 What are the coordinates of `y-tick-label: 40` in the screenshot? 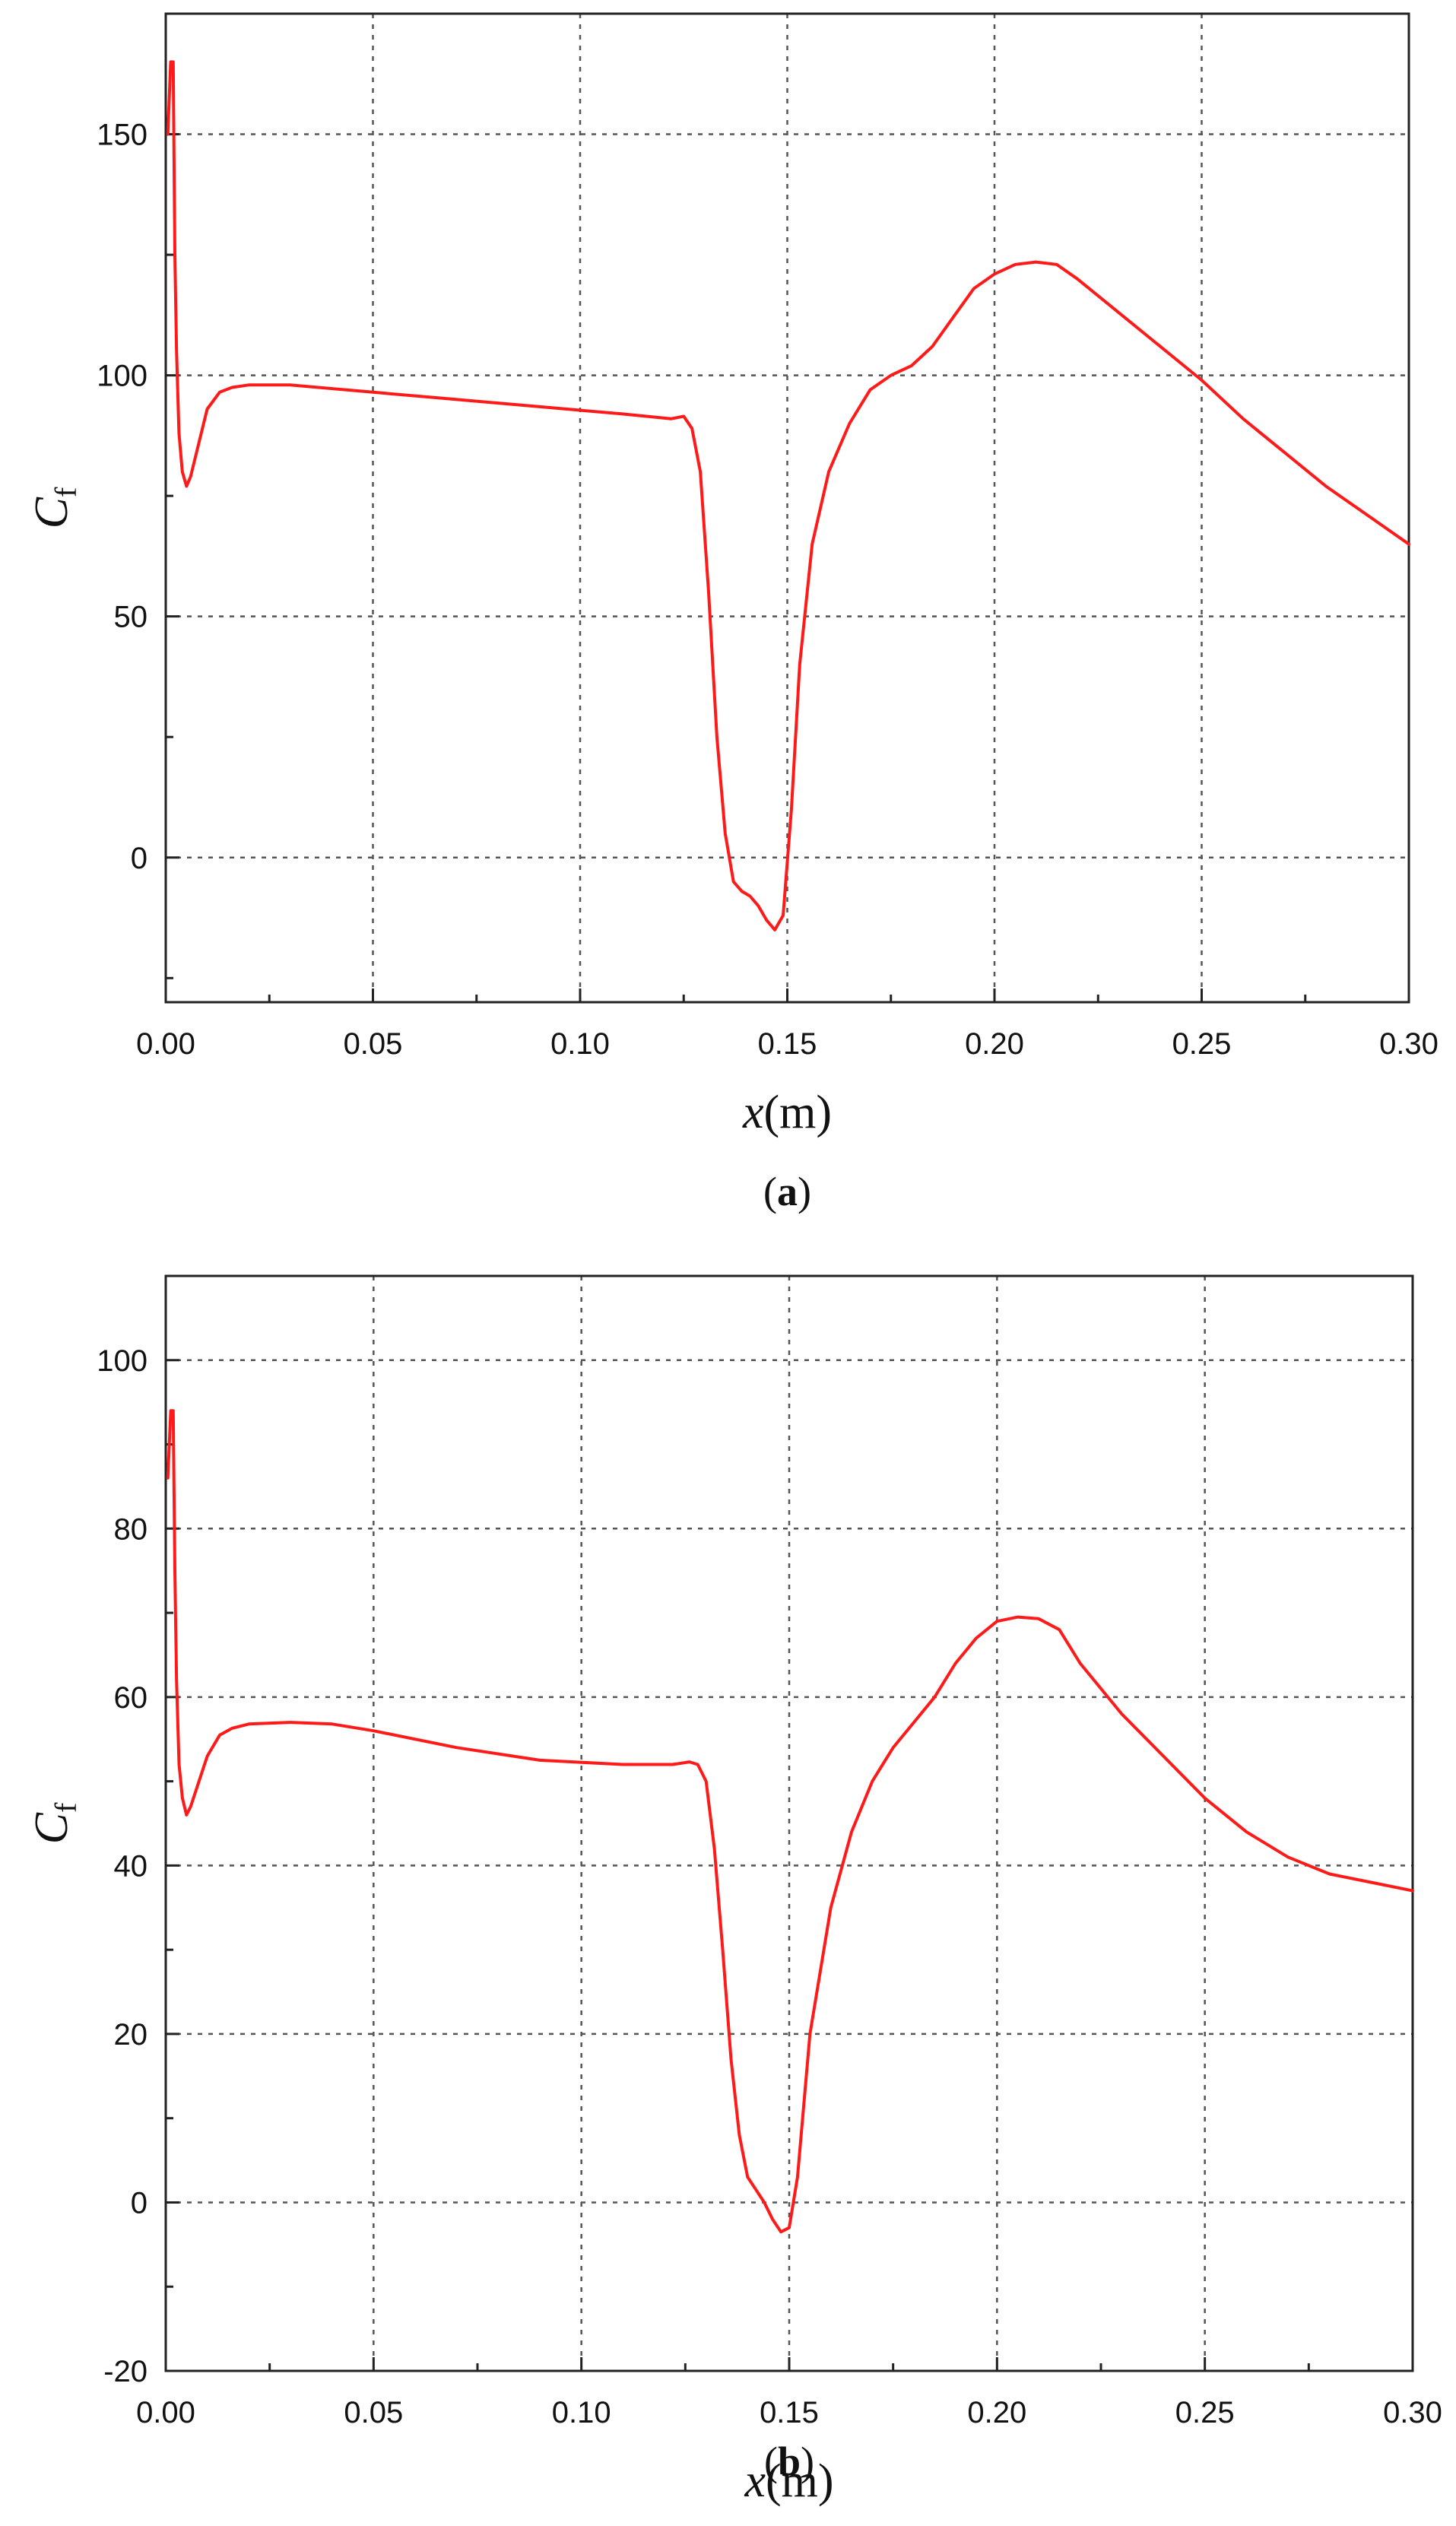 It's located at (131, 1866).